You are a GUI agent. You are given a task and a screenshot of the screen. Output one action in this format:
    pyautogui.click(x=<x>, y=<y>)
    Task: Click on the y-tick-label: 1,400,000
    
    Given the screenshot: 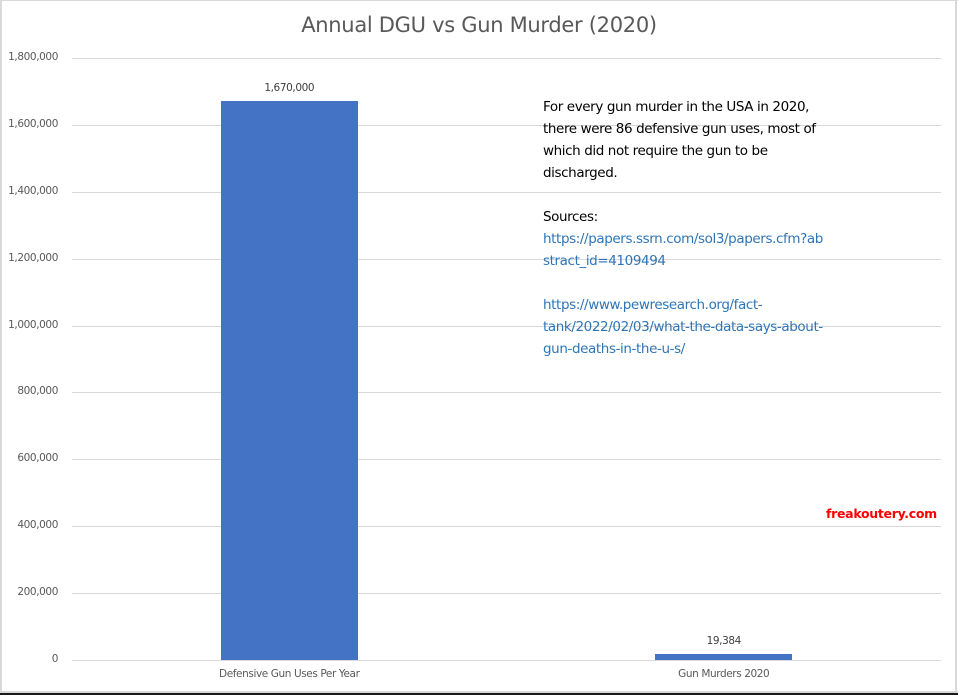 What is the action you would take?
    pyautogui.click(x=33, y=190)
    